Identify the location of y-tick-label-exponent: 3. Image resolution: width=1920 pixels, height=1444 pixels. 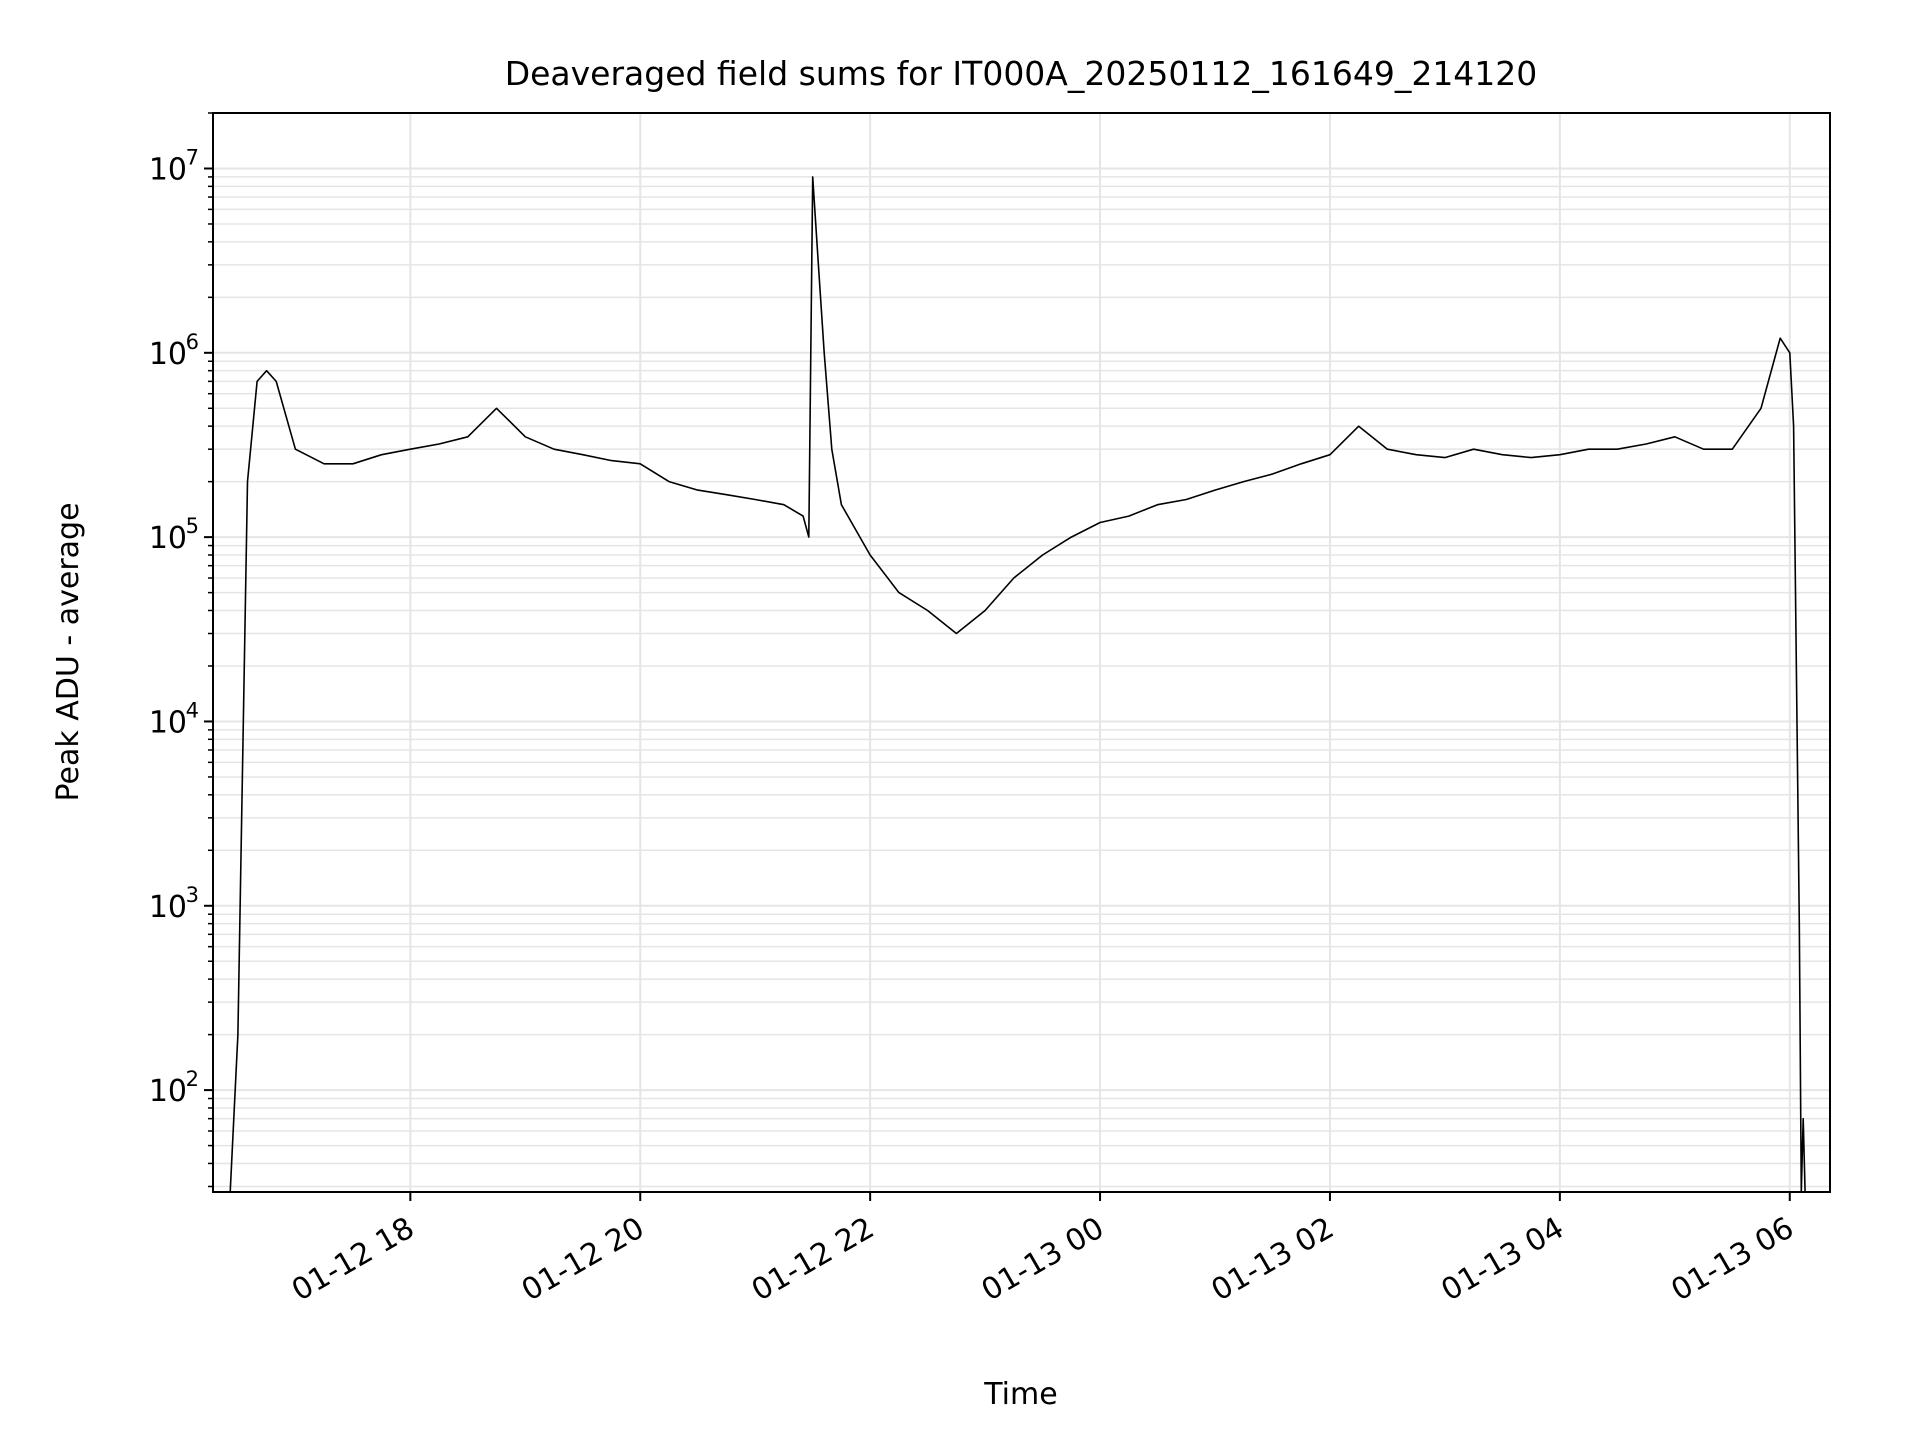
(192, 895).